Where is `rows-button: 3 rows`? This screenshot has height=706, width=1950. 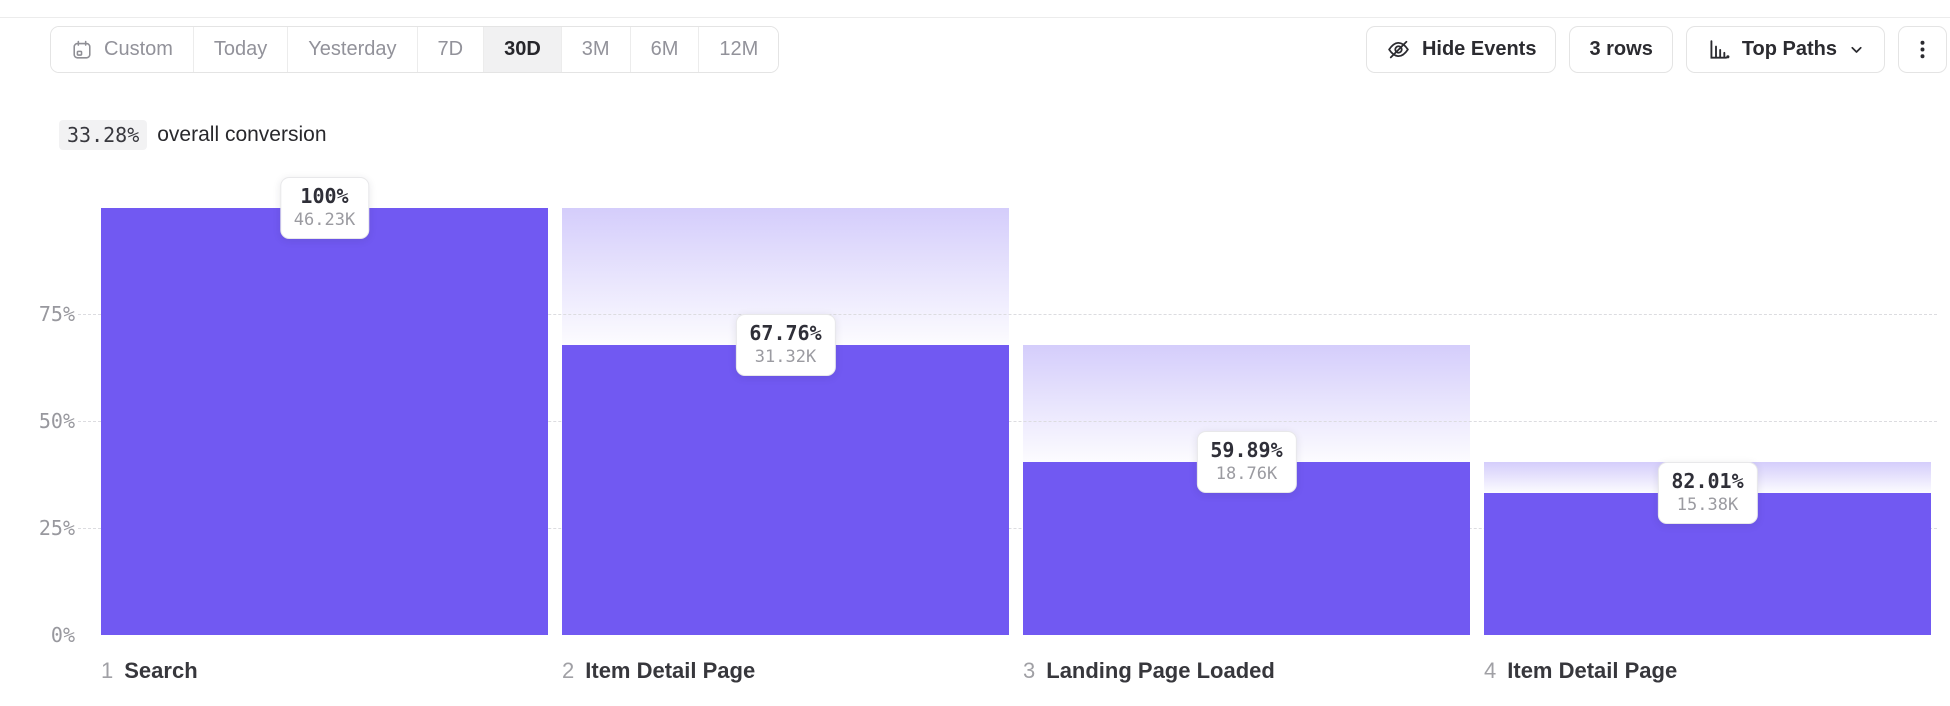
rows-button: 3 rows is located at coordinates (1621, 49).